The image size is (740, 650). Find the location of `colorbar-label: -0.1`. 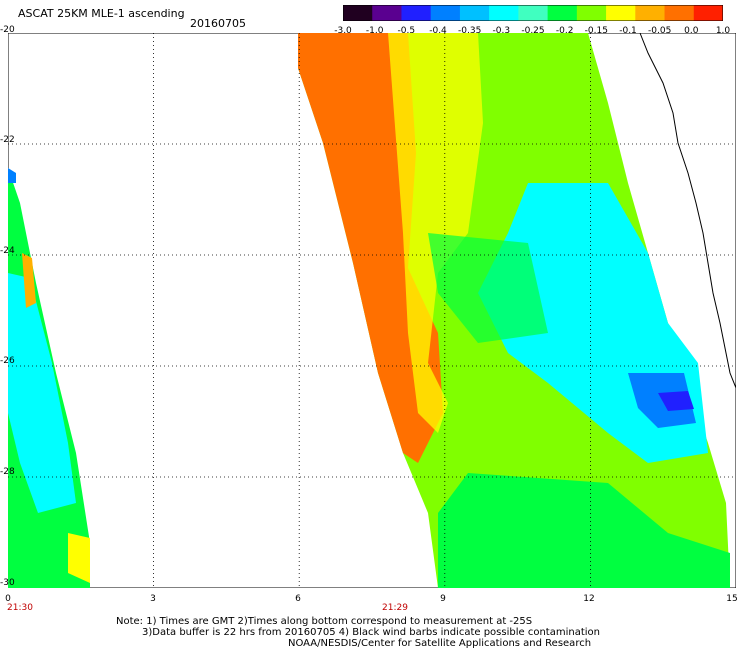

colorbar-label: -0.1 is located at coordinates (628, 31).